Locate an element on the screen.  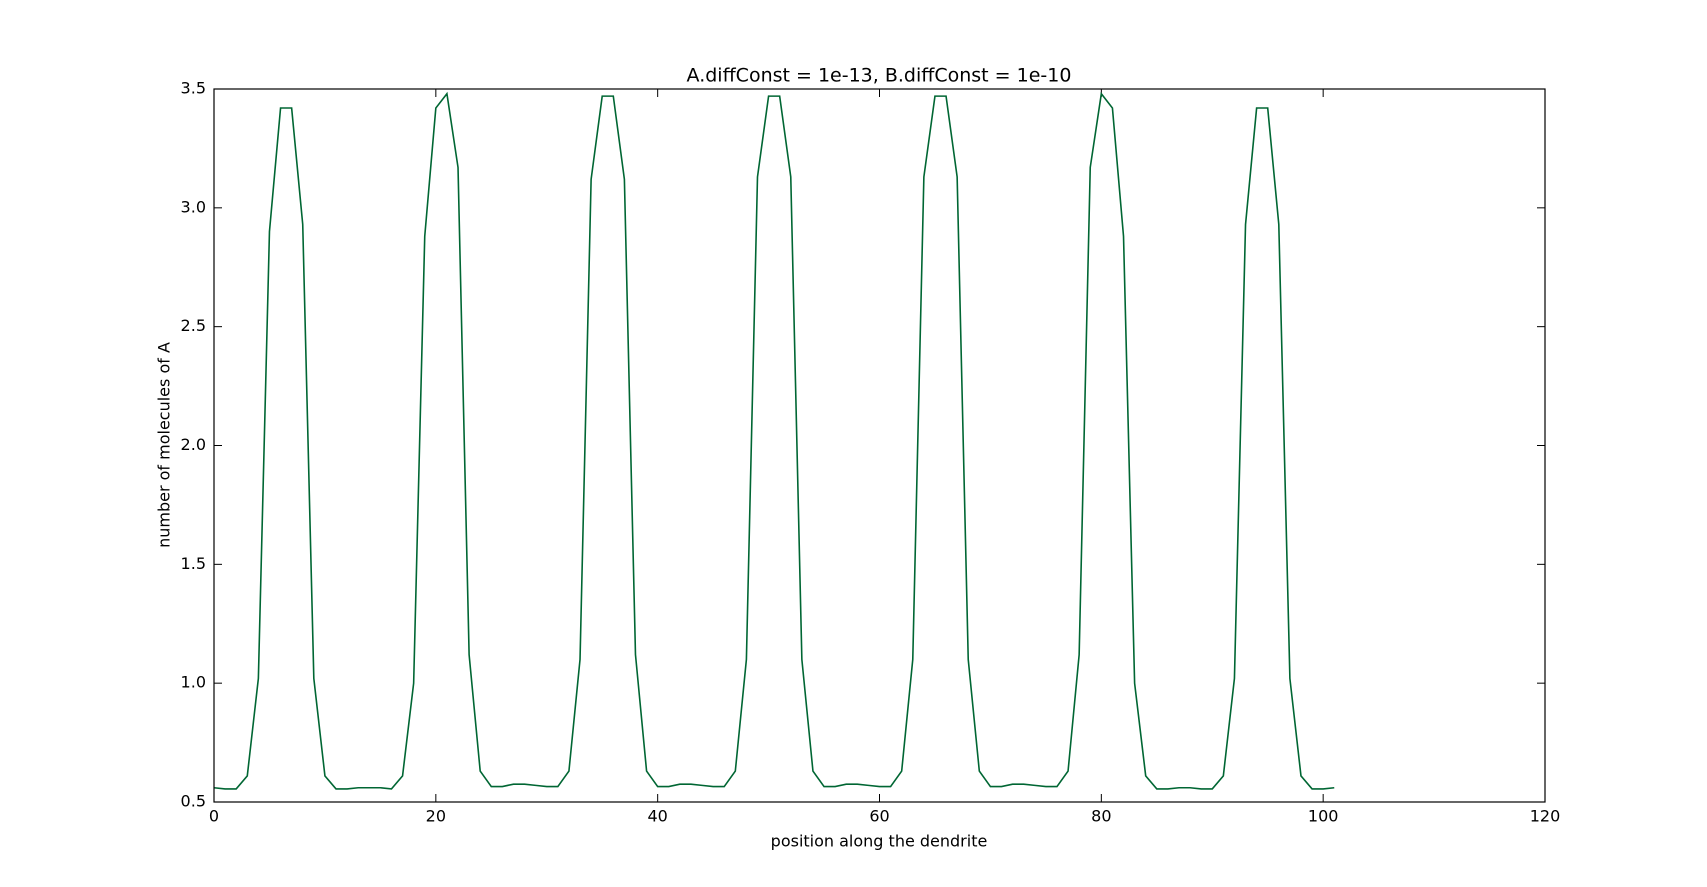
y-tick-label: 2.5 is located at coordinates (193, 325).